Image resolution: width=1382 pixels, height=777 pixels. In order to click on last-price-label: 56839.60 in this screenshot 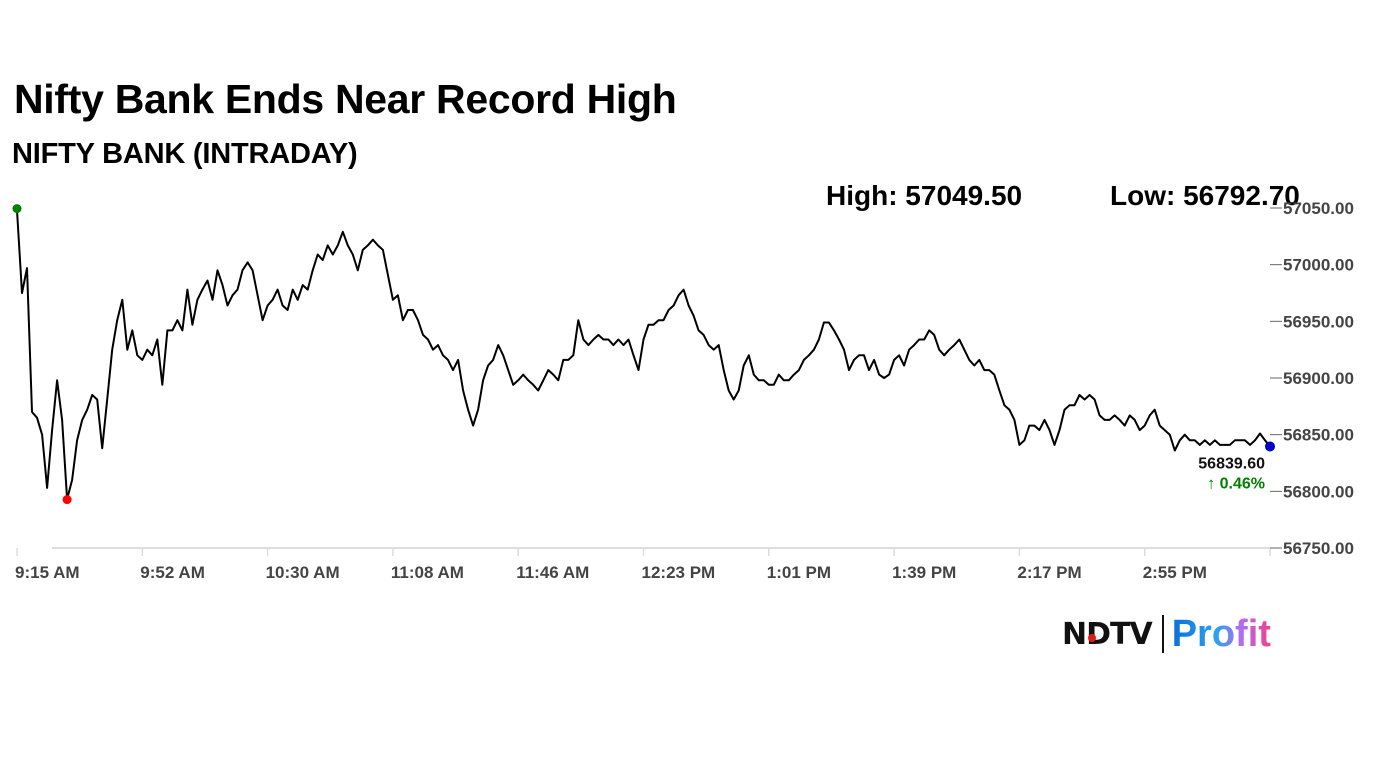, I will do `click(1231, 463)`.